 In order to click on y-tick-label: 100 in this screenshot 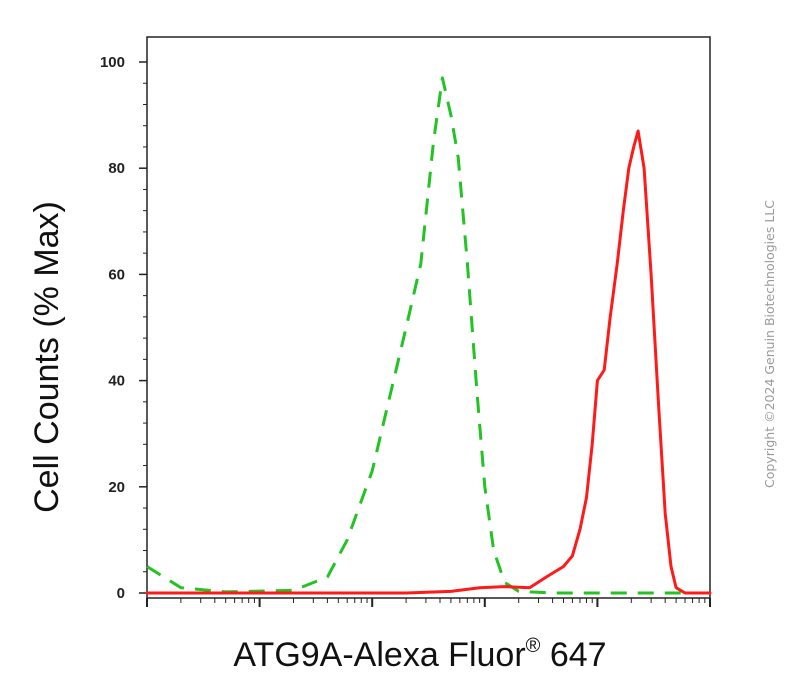, I will do `click(112, 62)`.